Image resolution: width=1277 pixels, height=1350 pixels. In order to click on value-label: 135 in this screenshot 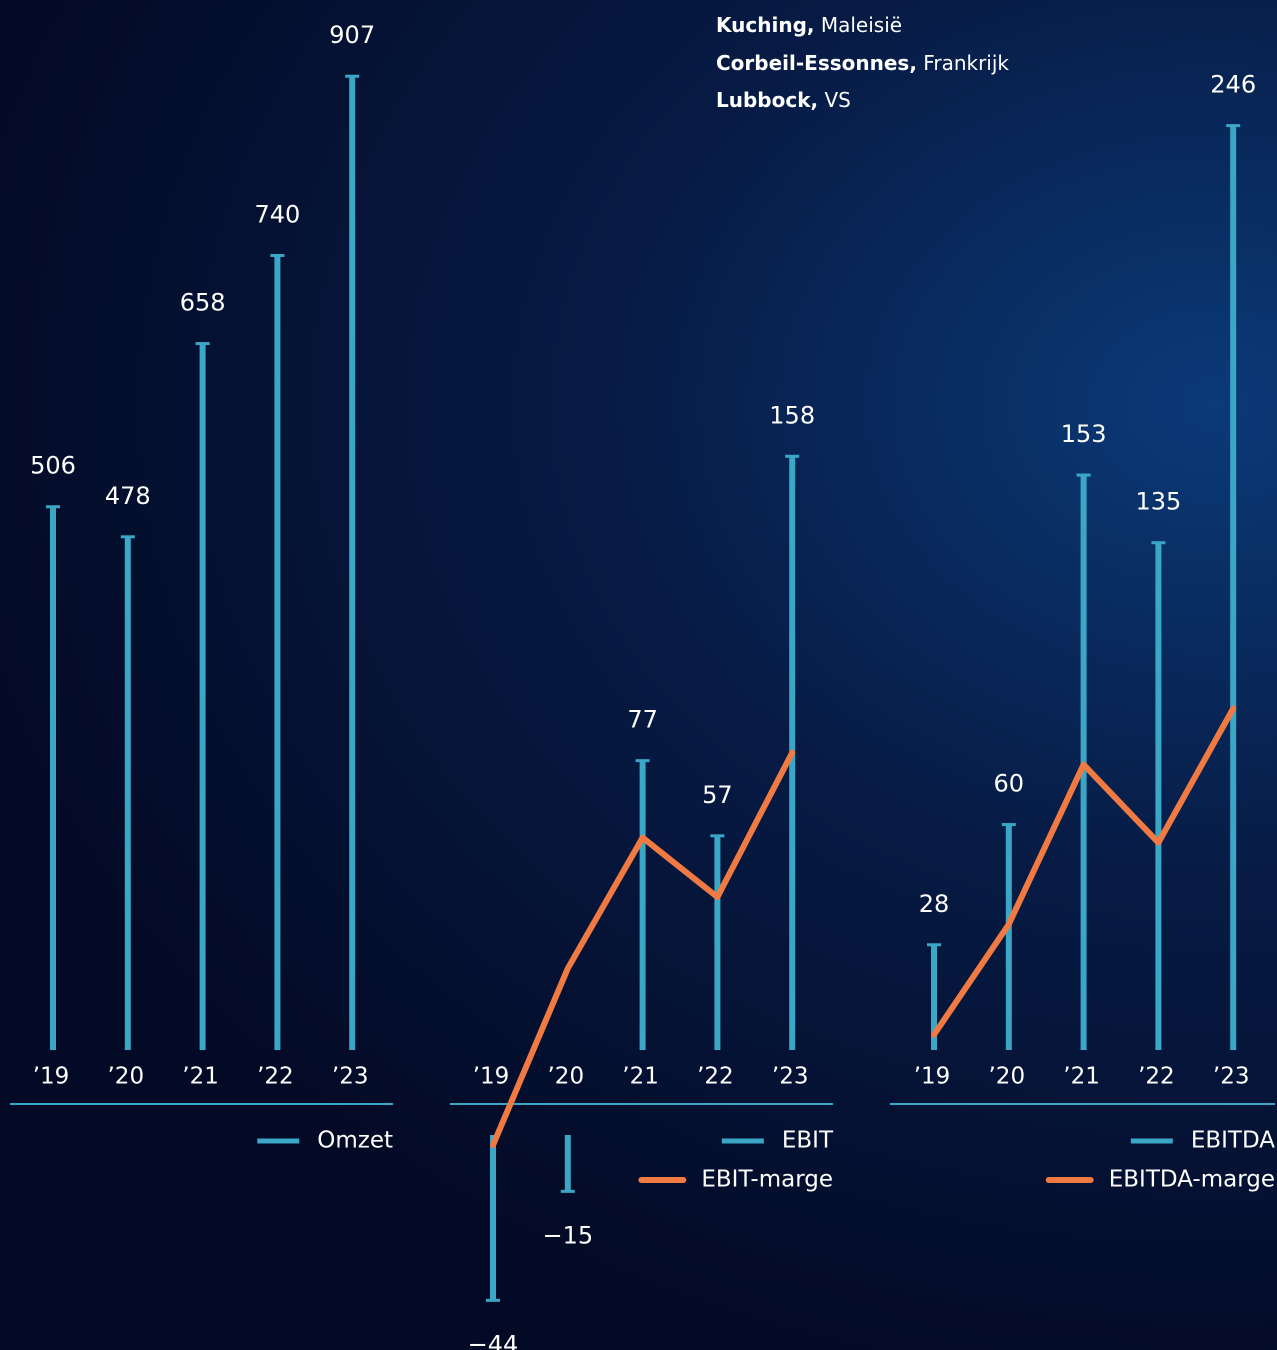, I will do `click(1158, 502)`.